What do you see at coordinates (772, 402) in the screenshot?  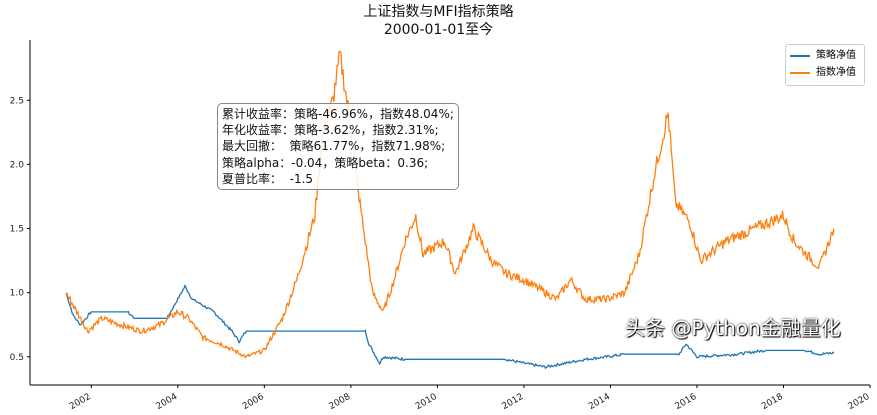 I see `x-tick-label: 2018` at bounding box center [772, 402].